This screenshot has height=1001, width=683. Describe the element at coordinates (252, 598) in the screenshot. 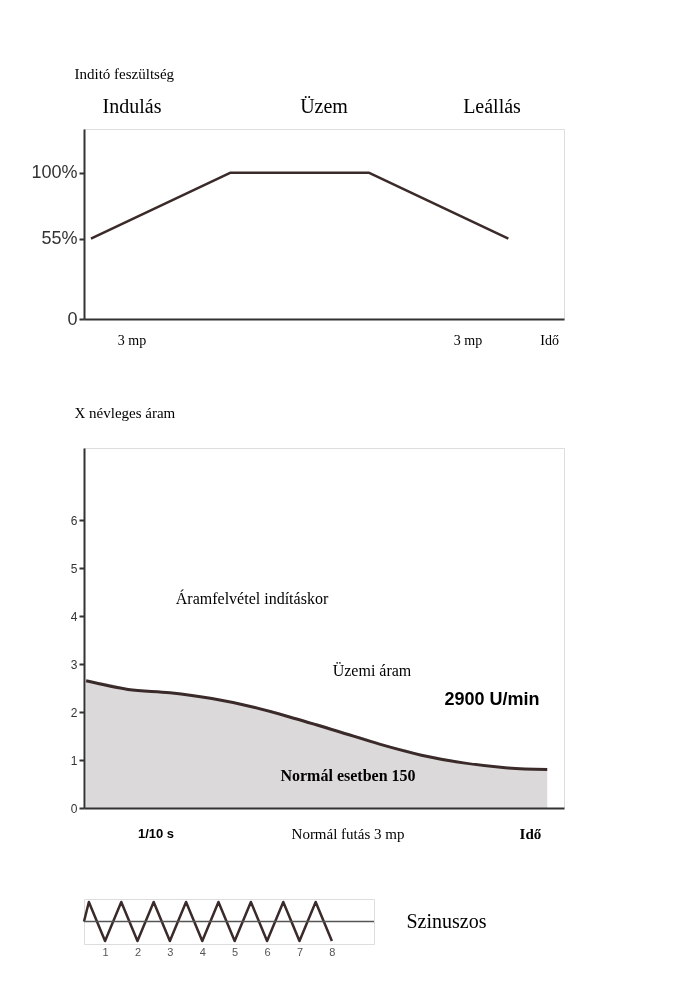

I see `annotation: Áramfelvétel indításkor` at that location.